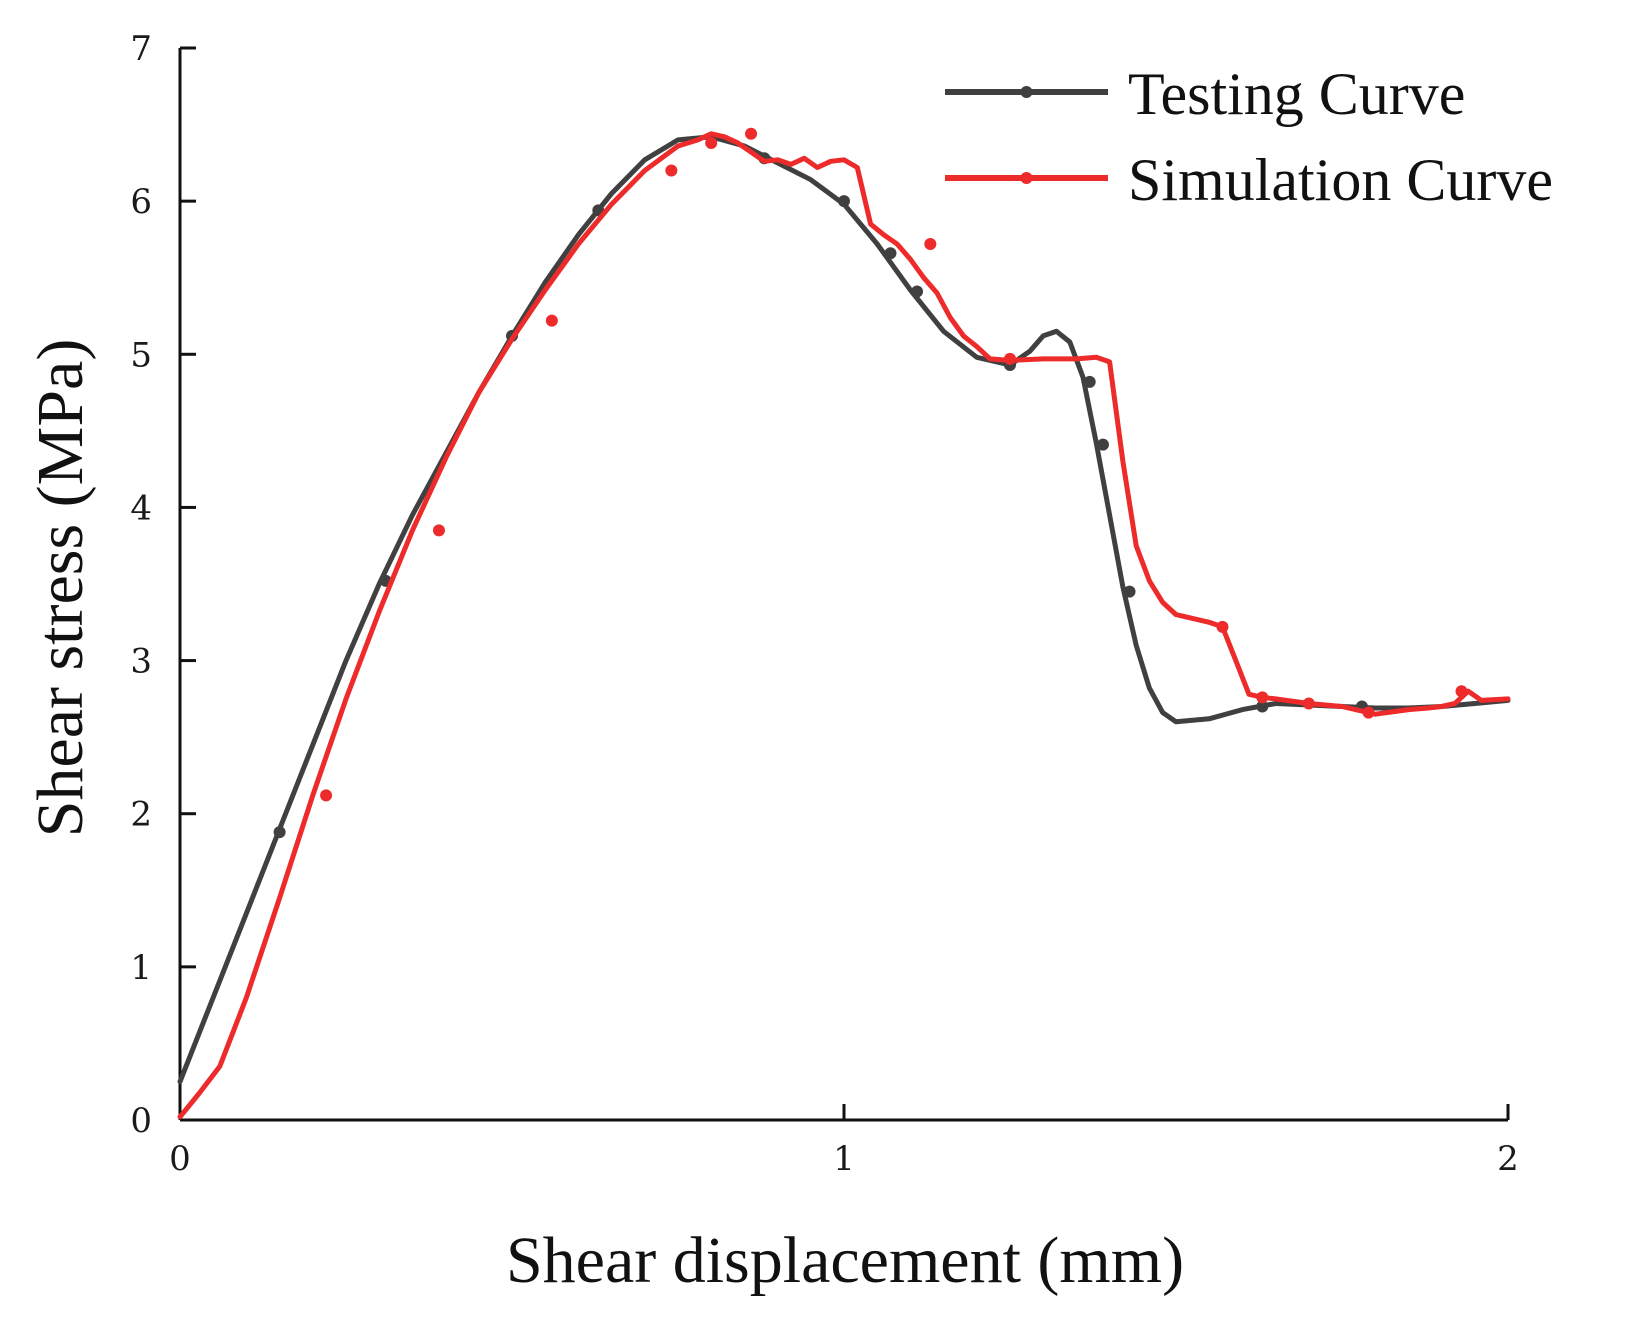  What do you see at coordinates (180, 1159) in the screenshot?
I see `x-tick-label: 0` at bounding box center [180, 1159].